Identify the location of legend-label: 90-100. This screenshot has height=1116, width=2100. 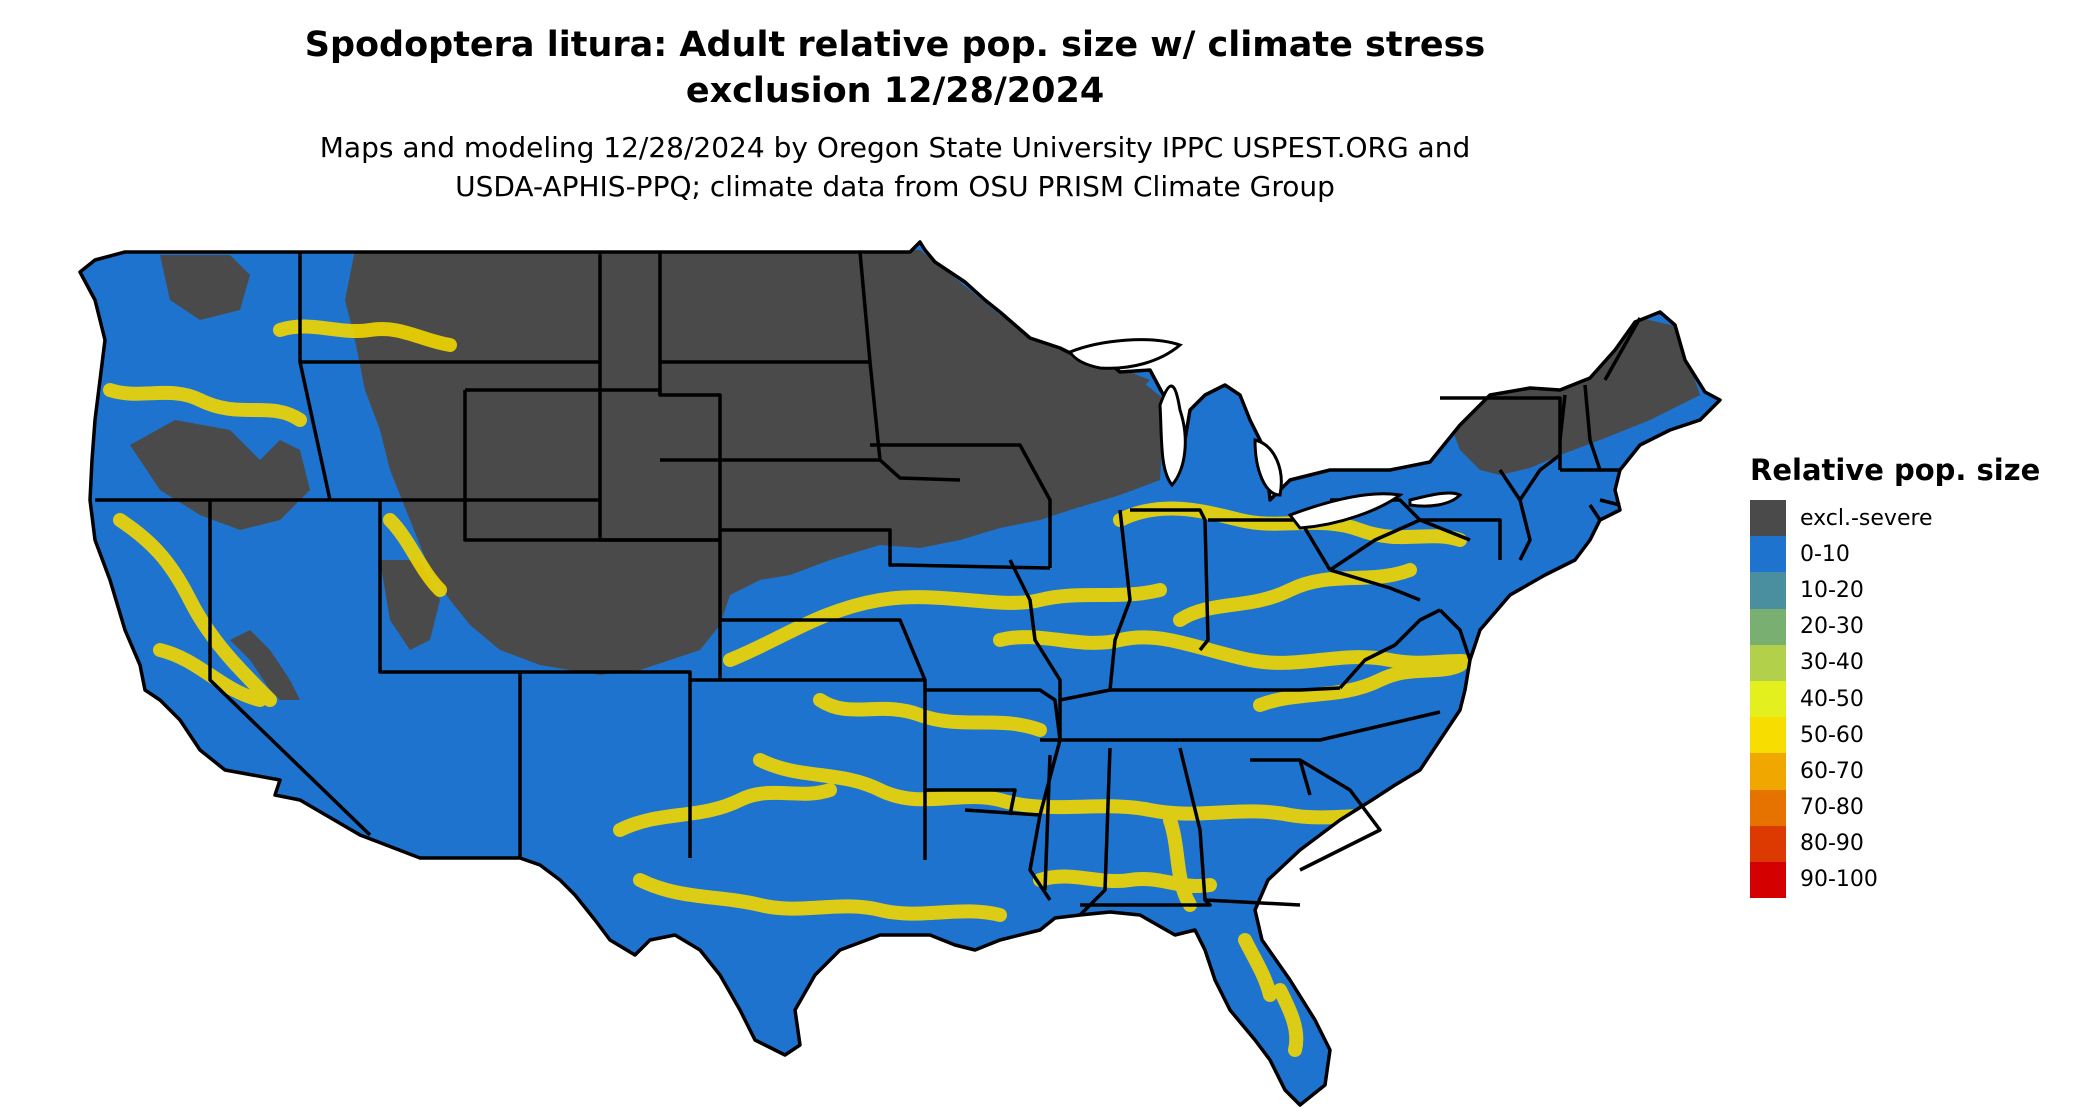
(1839, 880).